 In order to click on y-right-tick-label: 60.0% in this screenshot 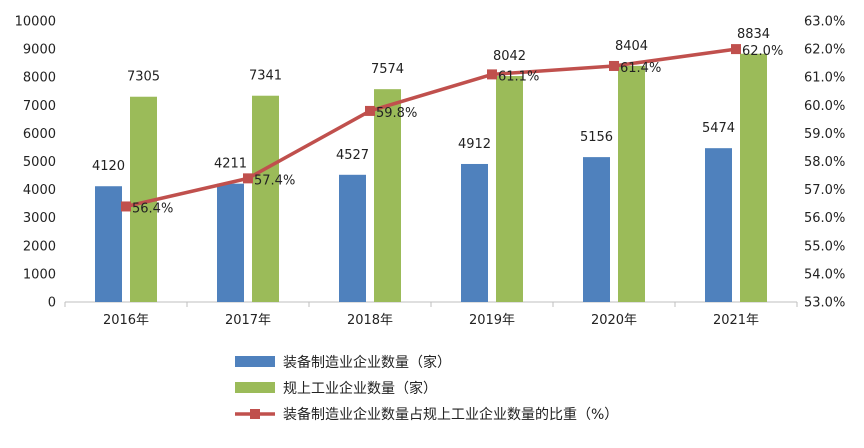, I will do `click(824, 106)`.